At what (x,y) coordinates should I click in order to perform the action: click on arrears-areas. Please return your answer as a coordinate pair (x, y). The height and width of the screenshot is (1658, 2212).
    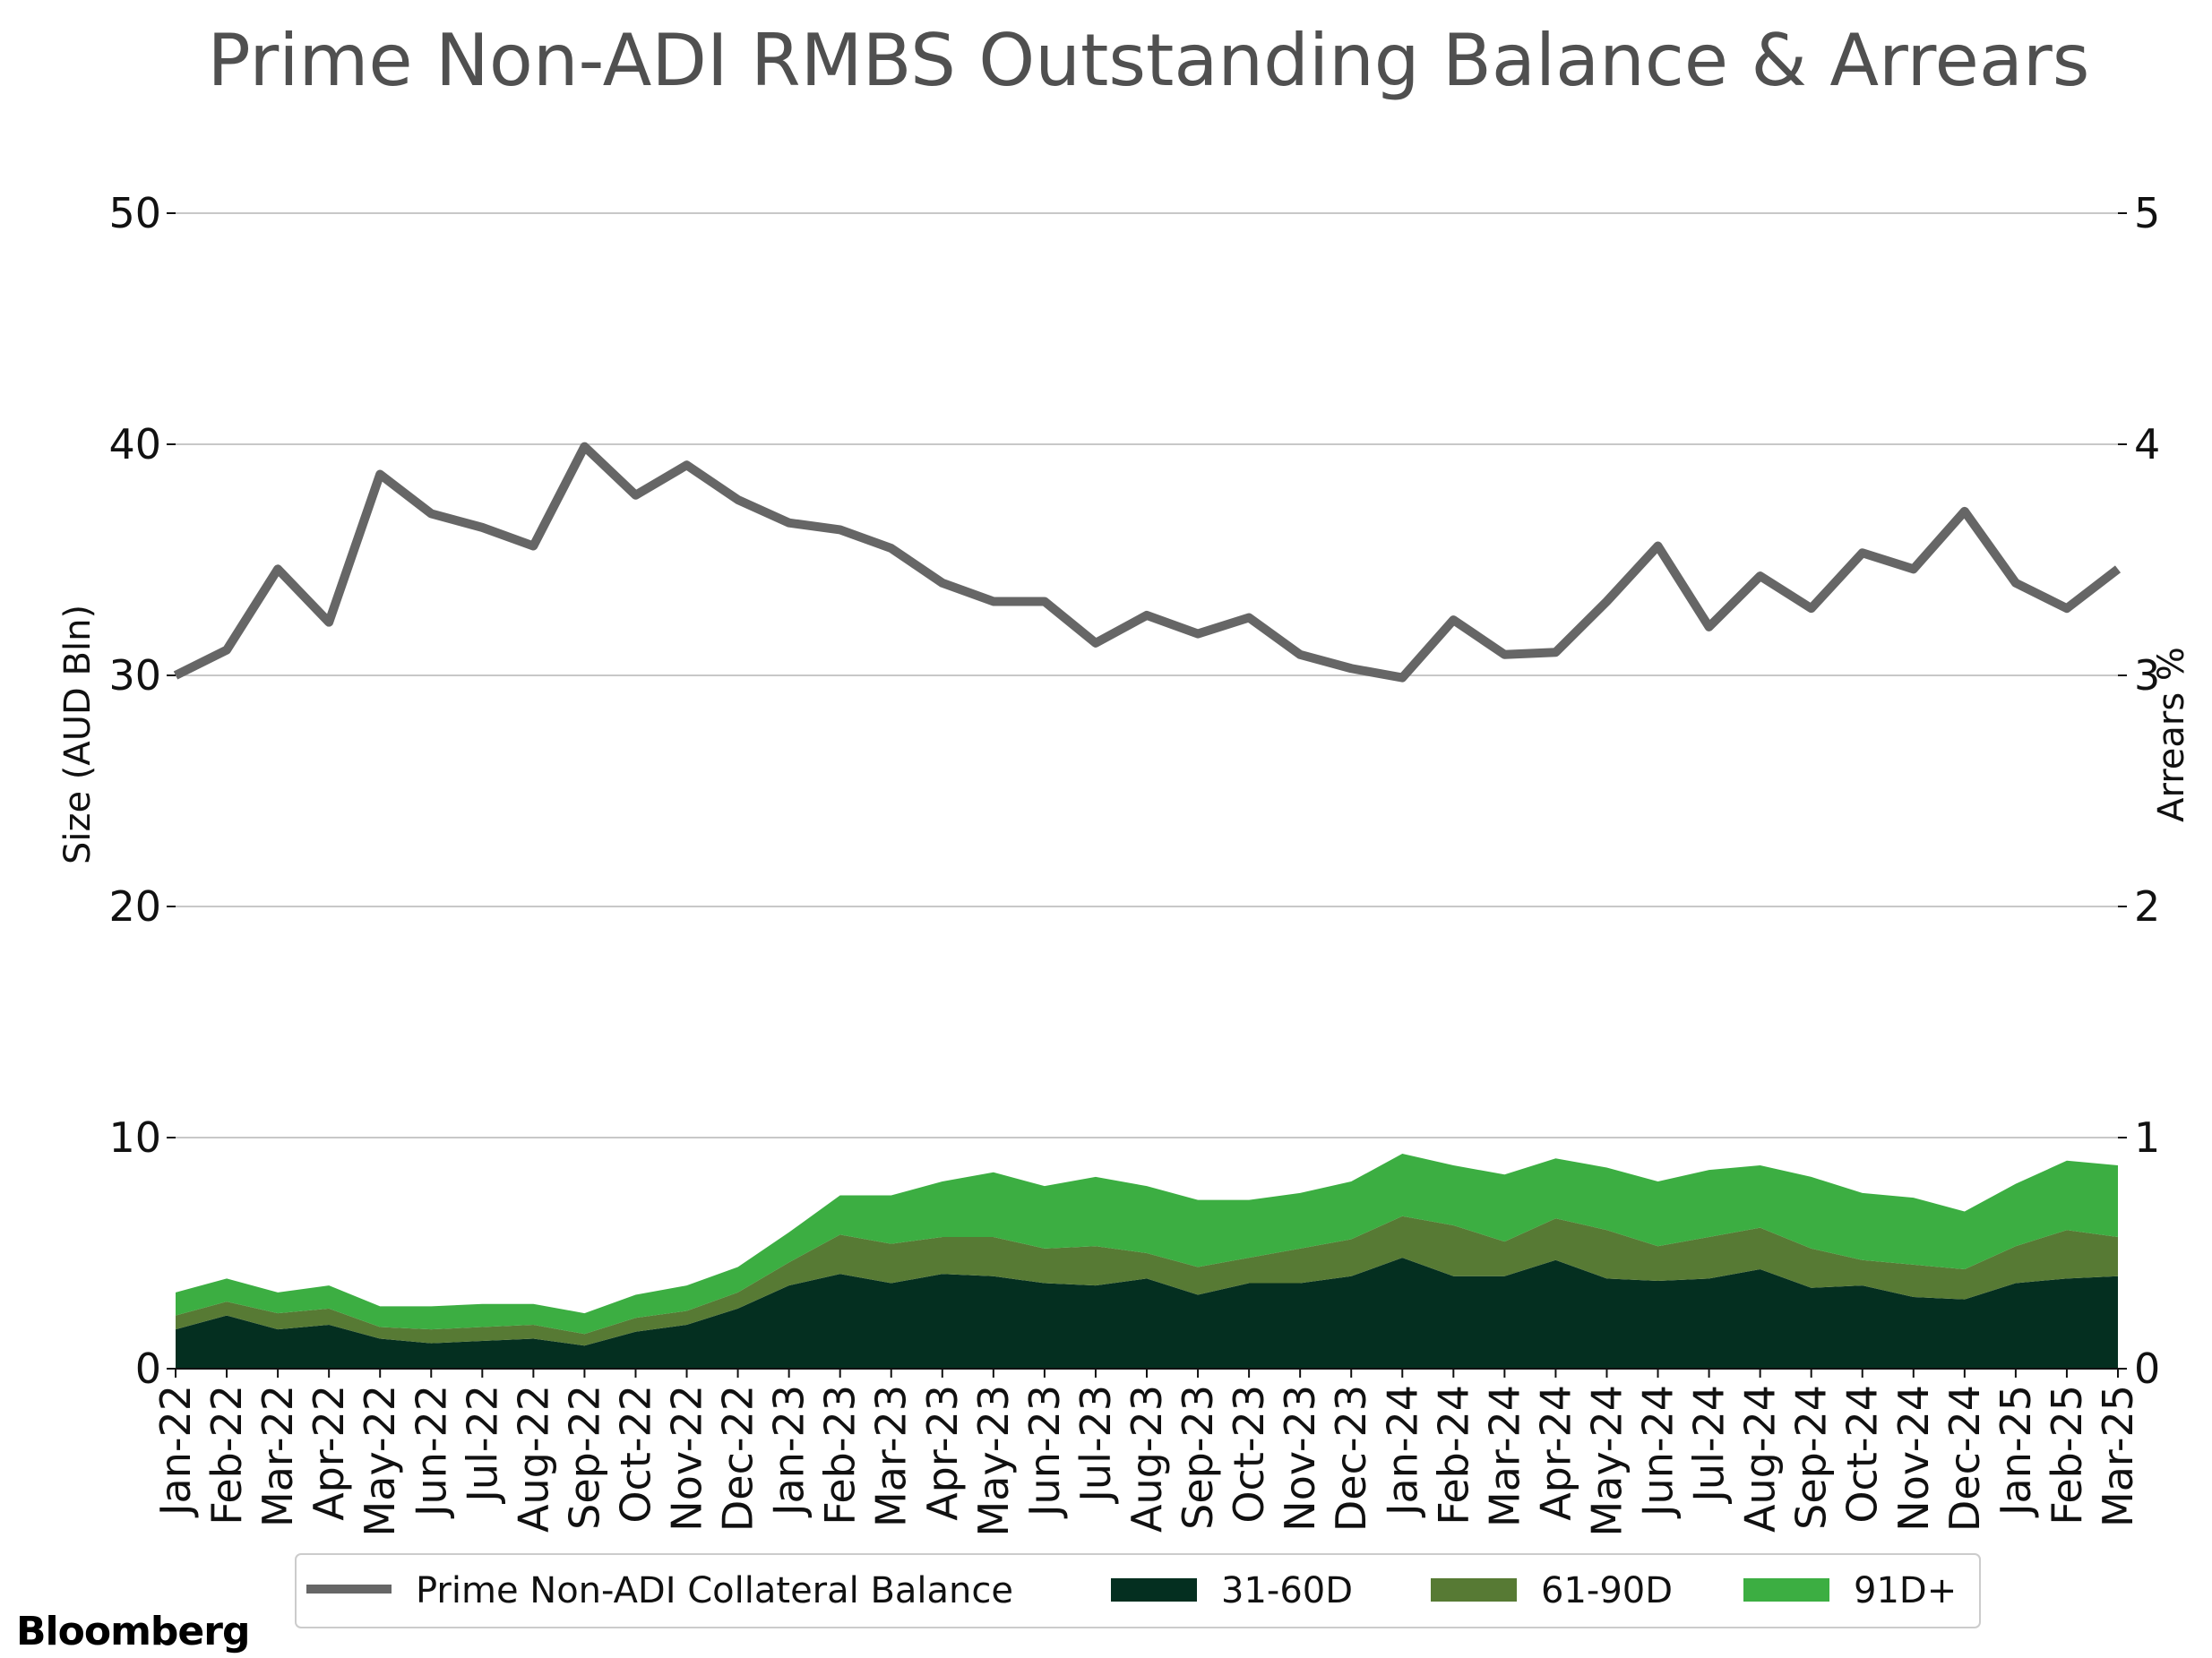
    Looking at the image, I should click on (1147, 1261).